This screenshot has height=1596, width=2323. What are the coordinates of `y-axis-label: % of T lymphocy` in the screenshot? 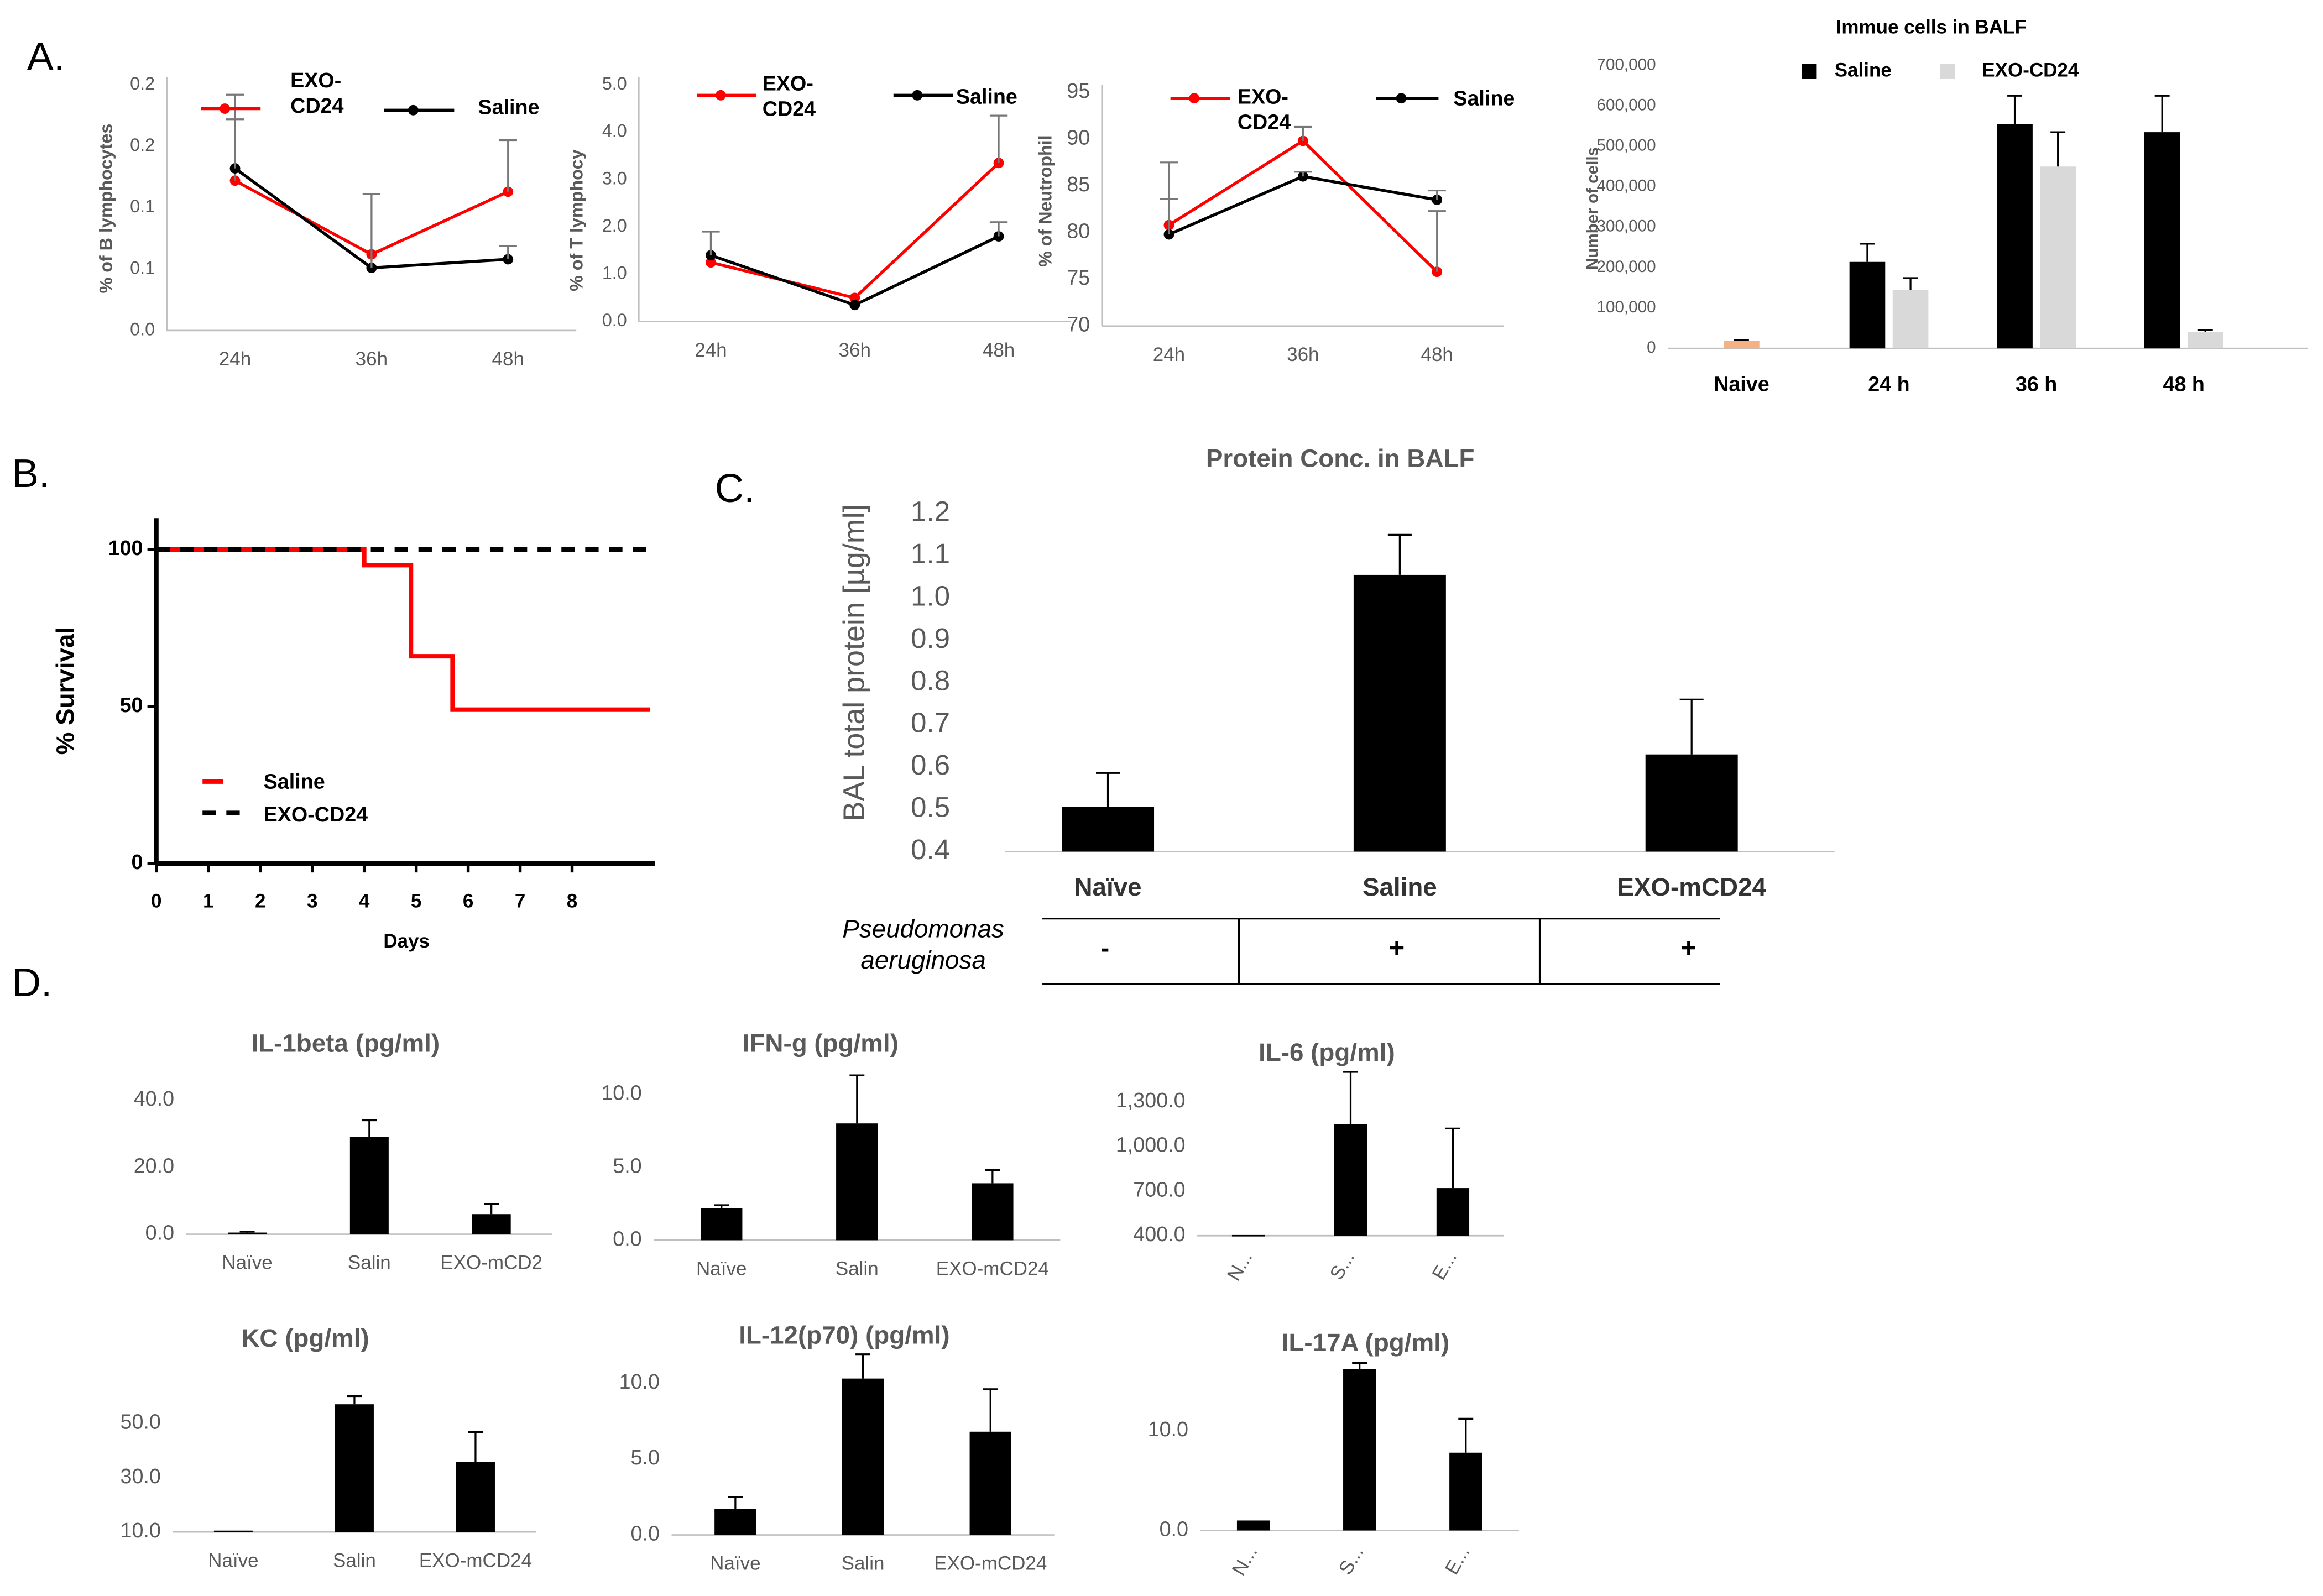 It's located at (576, 220).